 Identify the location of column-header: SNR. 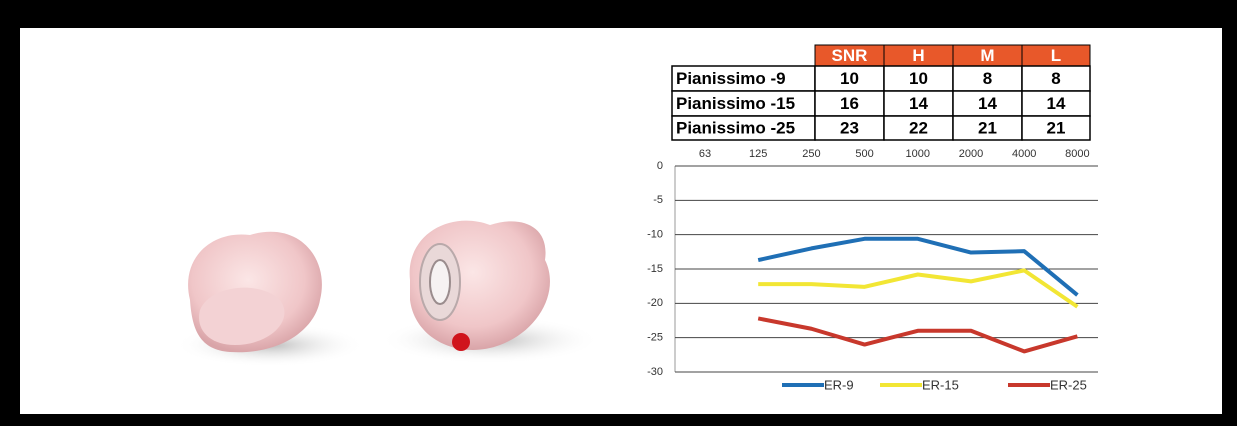
(850, 55).